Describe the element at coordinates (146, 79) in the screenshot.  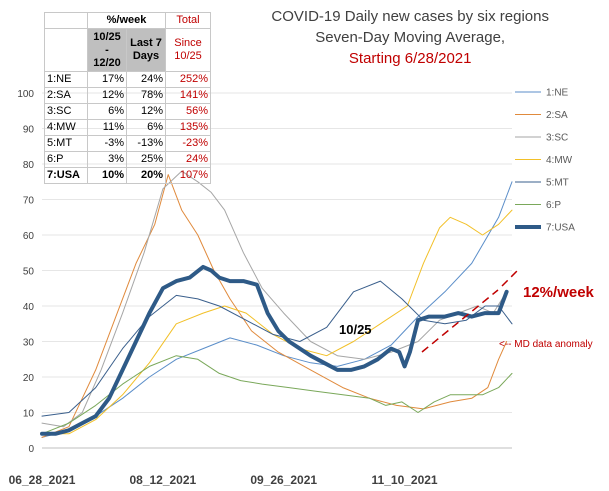
I see `table-cell-b: 24%` at that location.